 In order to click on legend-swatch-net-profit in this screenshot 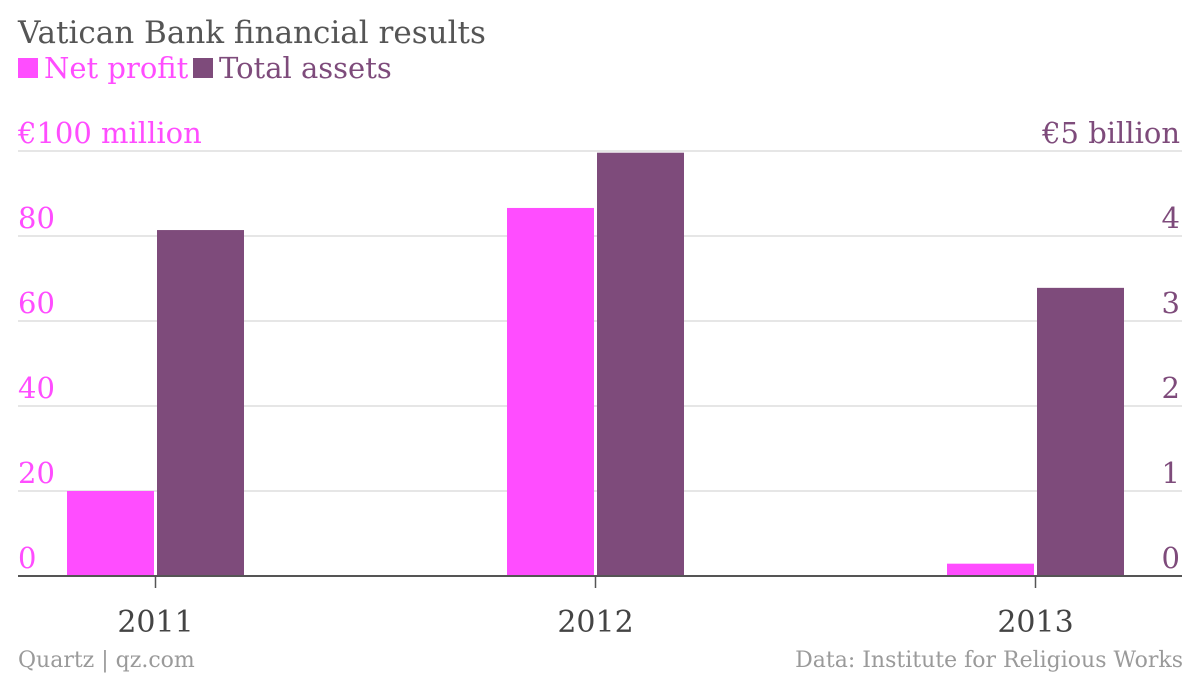, I will do `click(28, 68)`.